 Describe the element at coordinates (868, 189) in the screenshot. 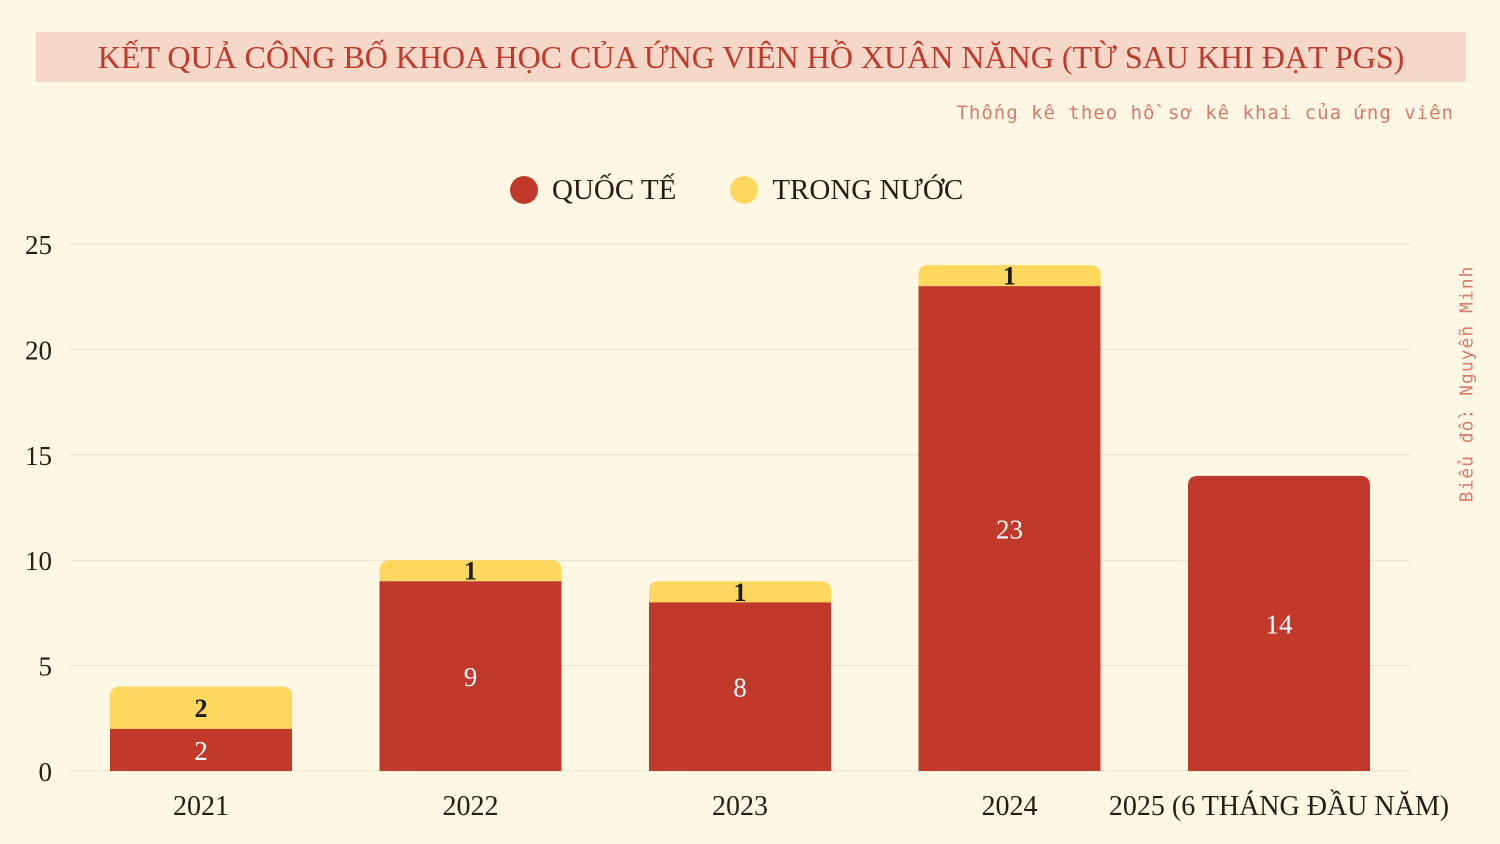

I see `legend-label-domestic: TRONG NƯỚC` at that location.